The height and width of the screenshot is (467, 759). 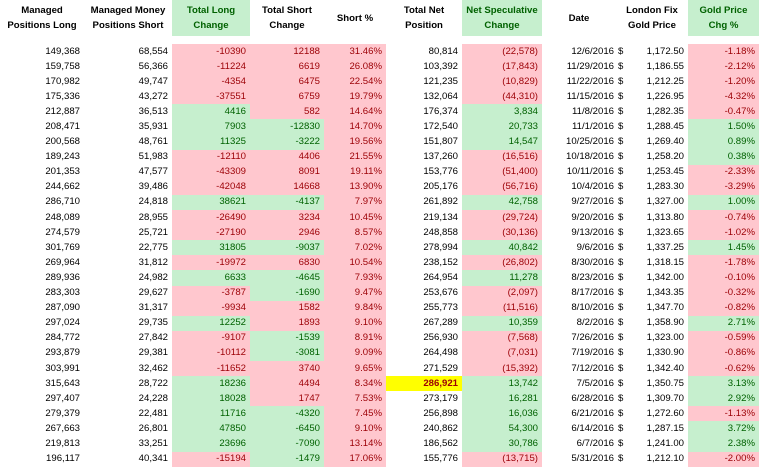 What do you see at coordinates (211, 399) in the screenshot?
I see `cell-long-chg: 18028` at bounding box center [211, 399].